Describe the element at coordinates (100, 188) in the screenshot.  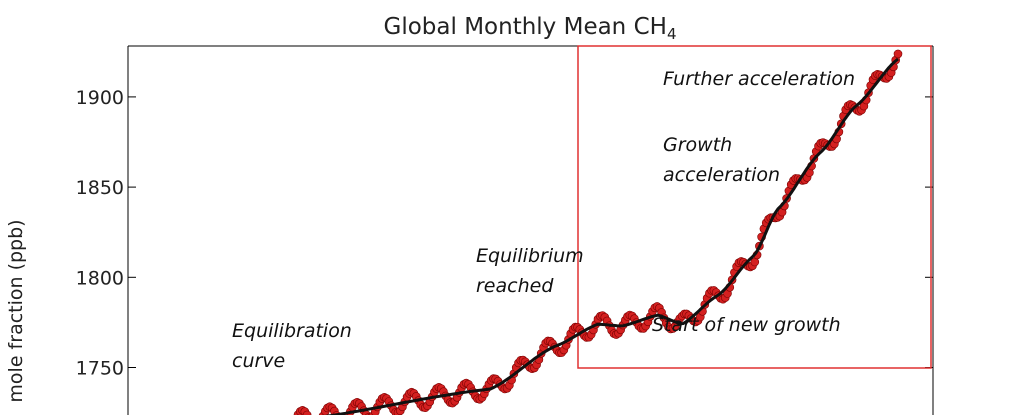
I see `y-tick-label: 1850` at that location.